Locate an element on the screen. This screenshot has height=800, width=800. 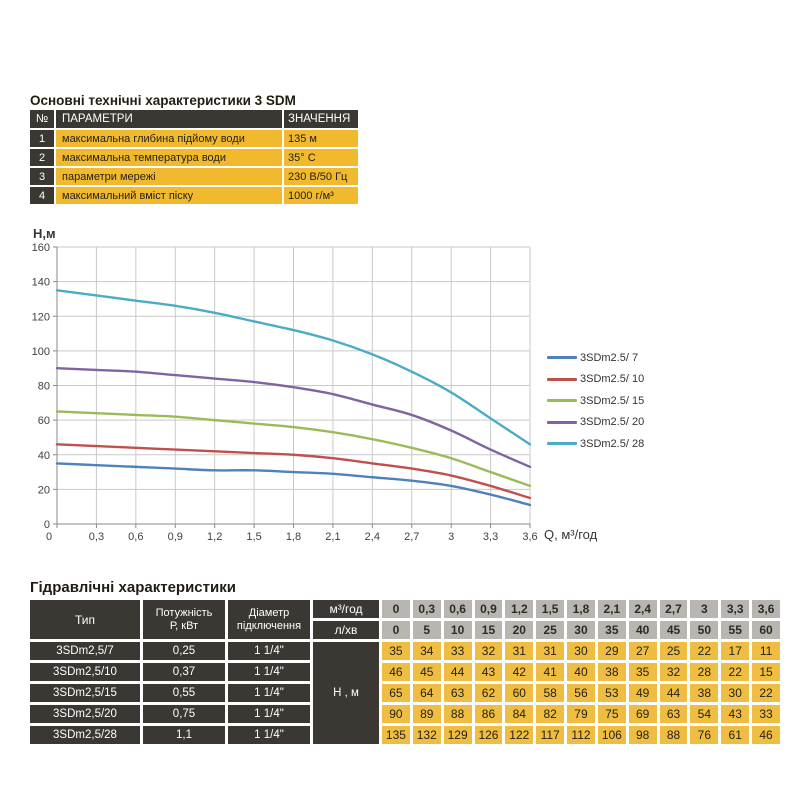
legend-item: 3SDm2.5/ 20 is located at coordinates (595, 423).